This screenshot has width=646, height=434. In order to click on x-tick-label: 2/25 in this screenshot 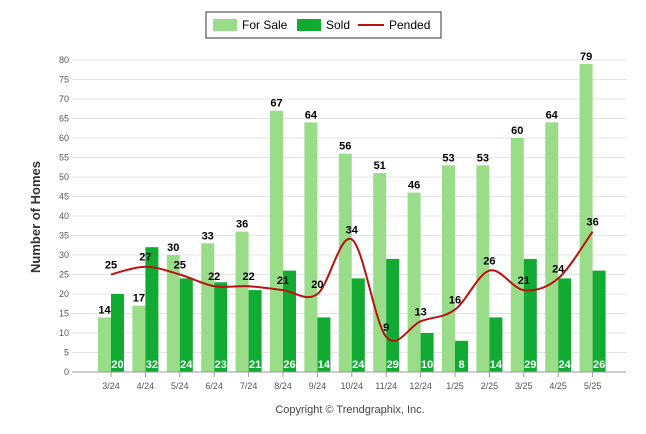, I will do `click(490, 386)`.